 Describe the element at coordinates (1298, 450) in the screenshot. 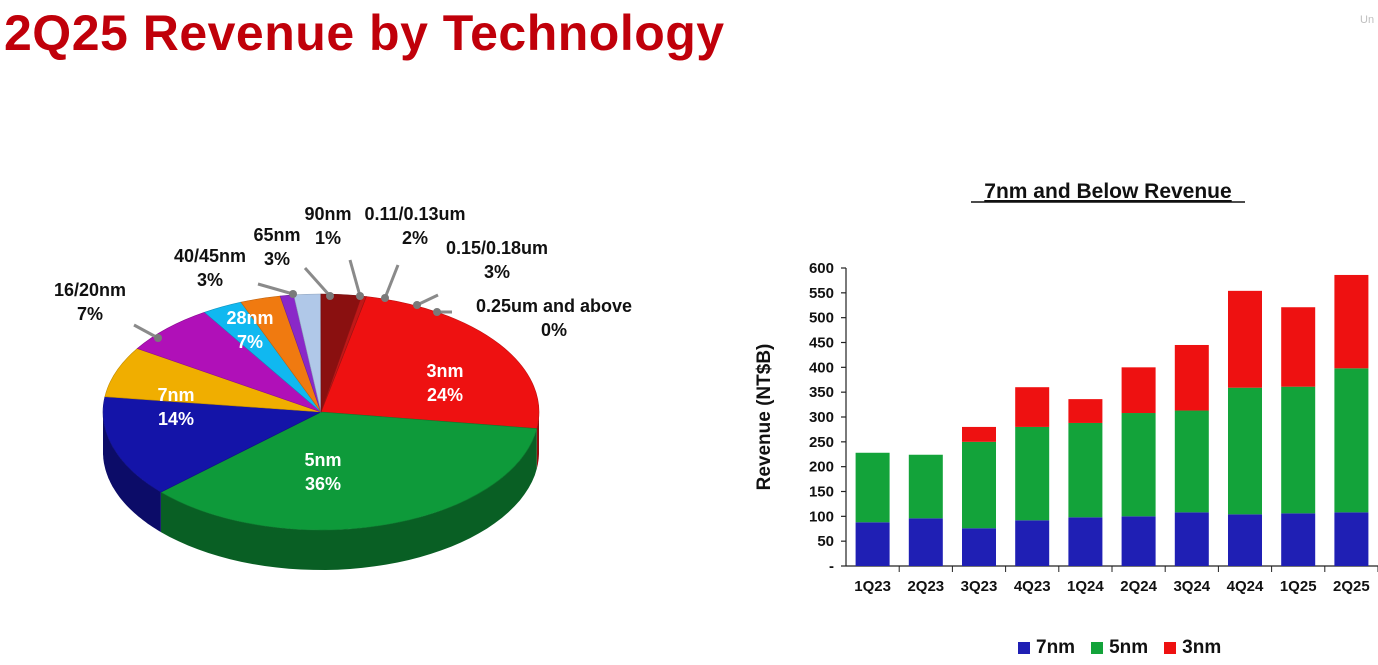

I see `bar-5nm-1Q25` at that location.